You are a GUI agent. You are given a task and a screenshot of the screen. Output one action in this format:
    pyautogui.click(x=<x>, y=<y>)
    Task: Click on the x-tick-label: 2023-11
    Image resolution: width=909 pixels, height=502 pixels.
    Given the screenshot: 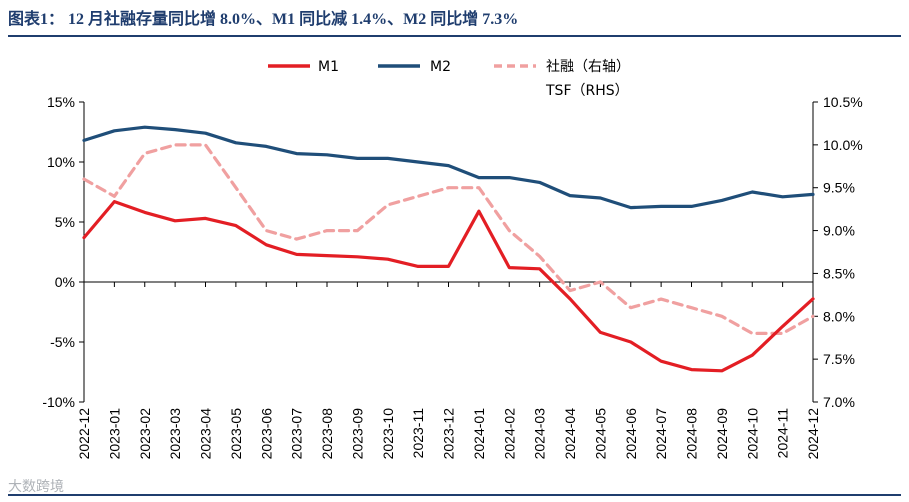 What is the action you would take?
    pyautogui.click(x=418, y=433)
    